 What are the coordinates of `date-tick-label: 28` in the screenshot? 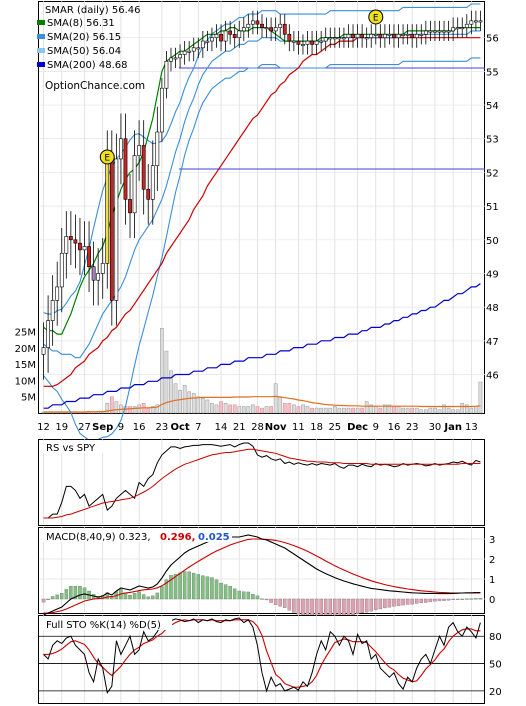 It's located at (257, 427).